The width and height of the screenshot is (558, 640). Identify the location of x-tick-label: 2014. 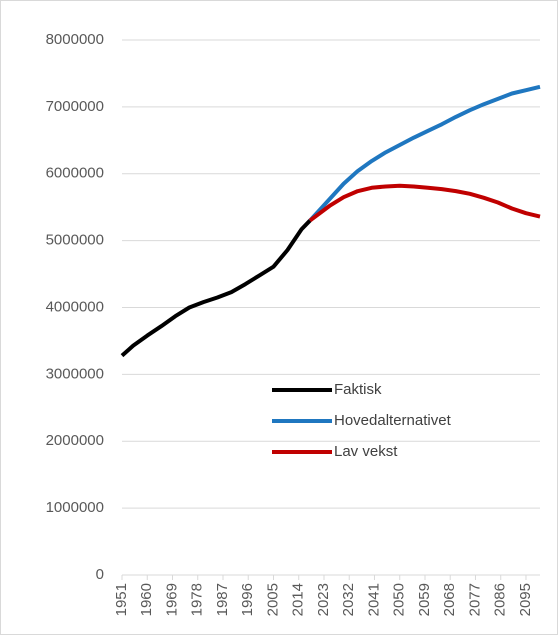
(298, 599).